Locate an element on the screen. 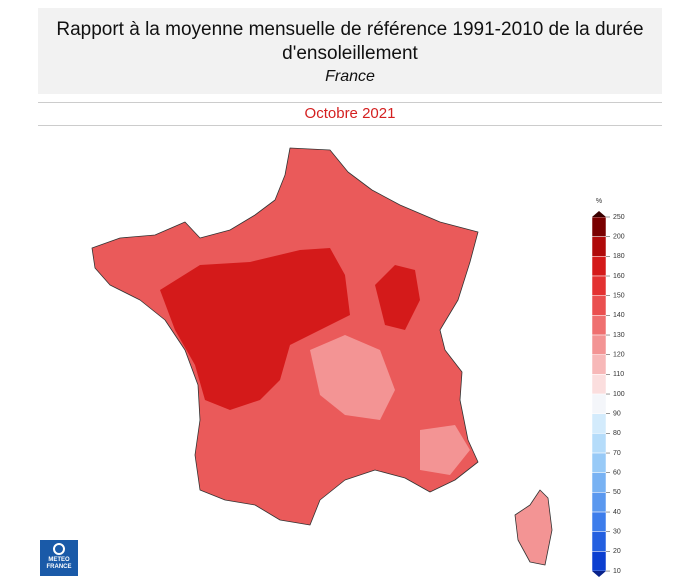  scale-tick-label: 50 is located at coordinates (617, 492).